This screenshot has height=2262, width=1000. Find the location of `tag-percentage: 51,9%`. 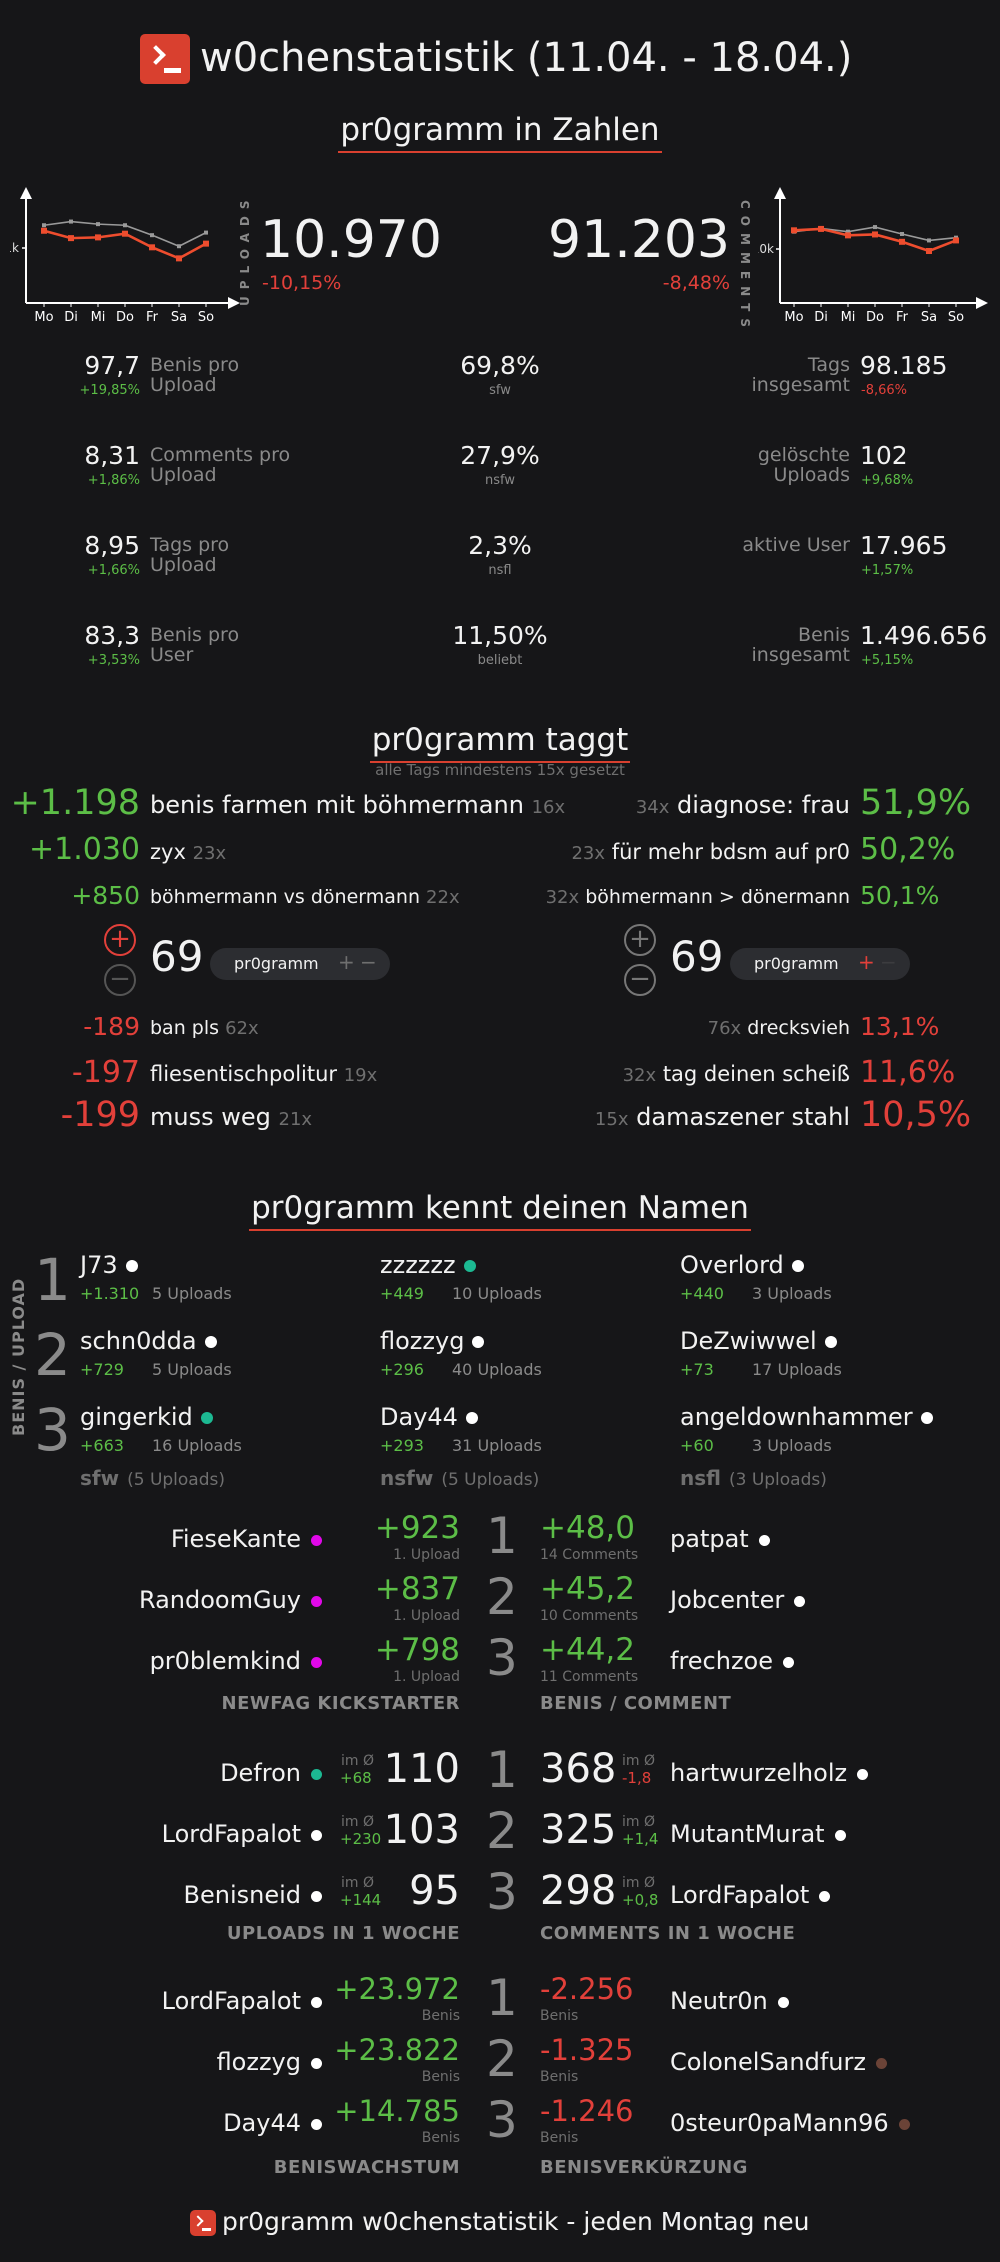

tag-percentage: 51,9% is located at coordinates (916, 803).